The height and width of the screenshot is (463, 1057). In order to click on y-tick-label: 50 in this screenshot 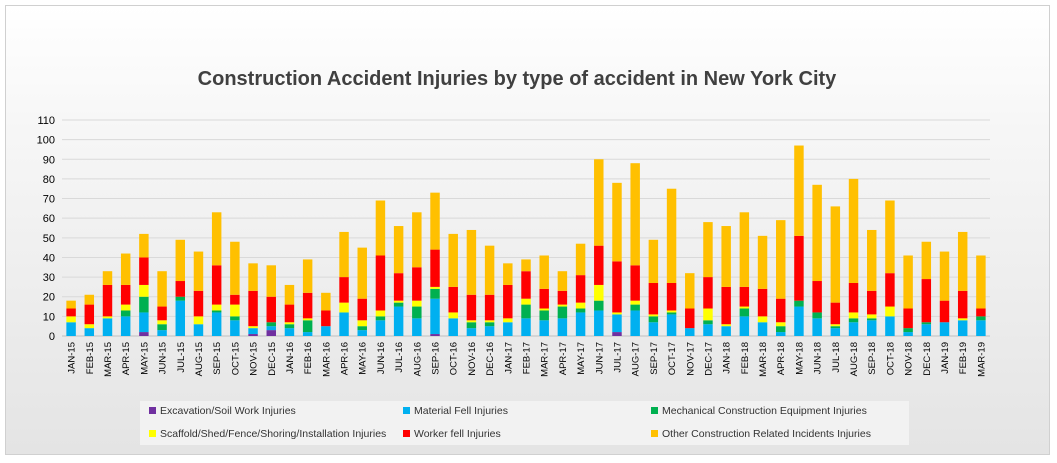, I will do `click(49, 239)`.